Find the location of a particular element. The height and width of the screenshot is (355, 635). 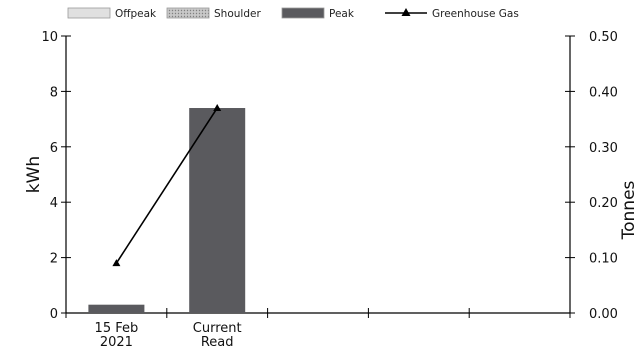

y-axis-title-right: Tonnes is located at coordinates (627, 210).